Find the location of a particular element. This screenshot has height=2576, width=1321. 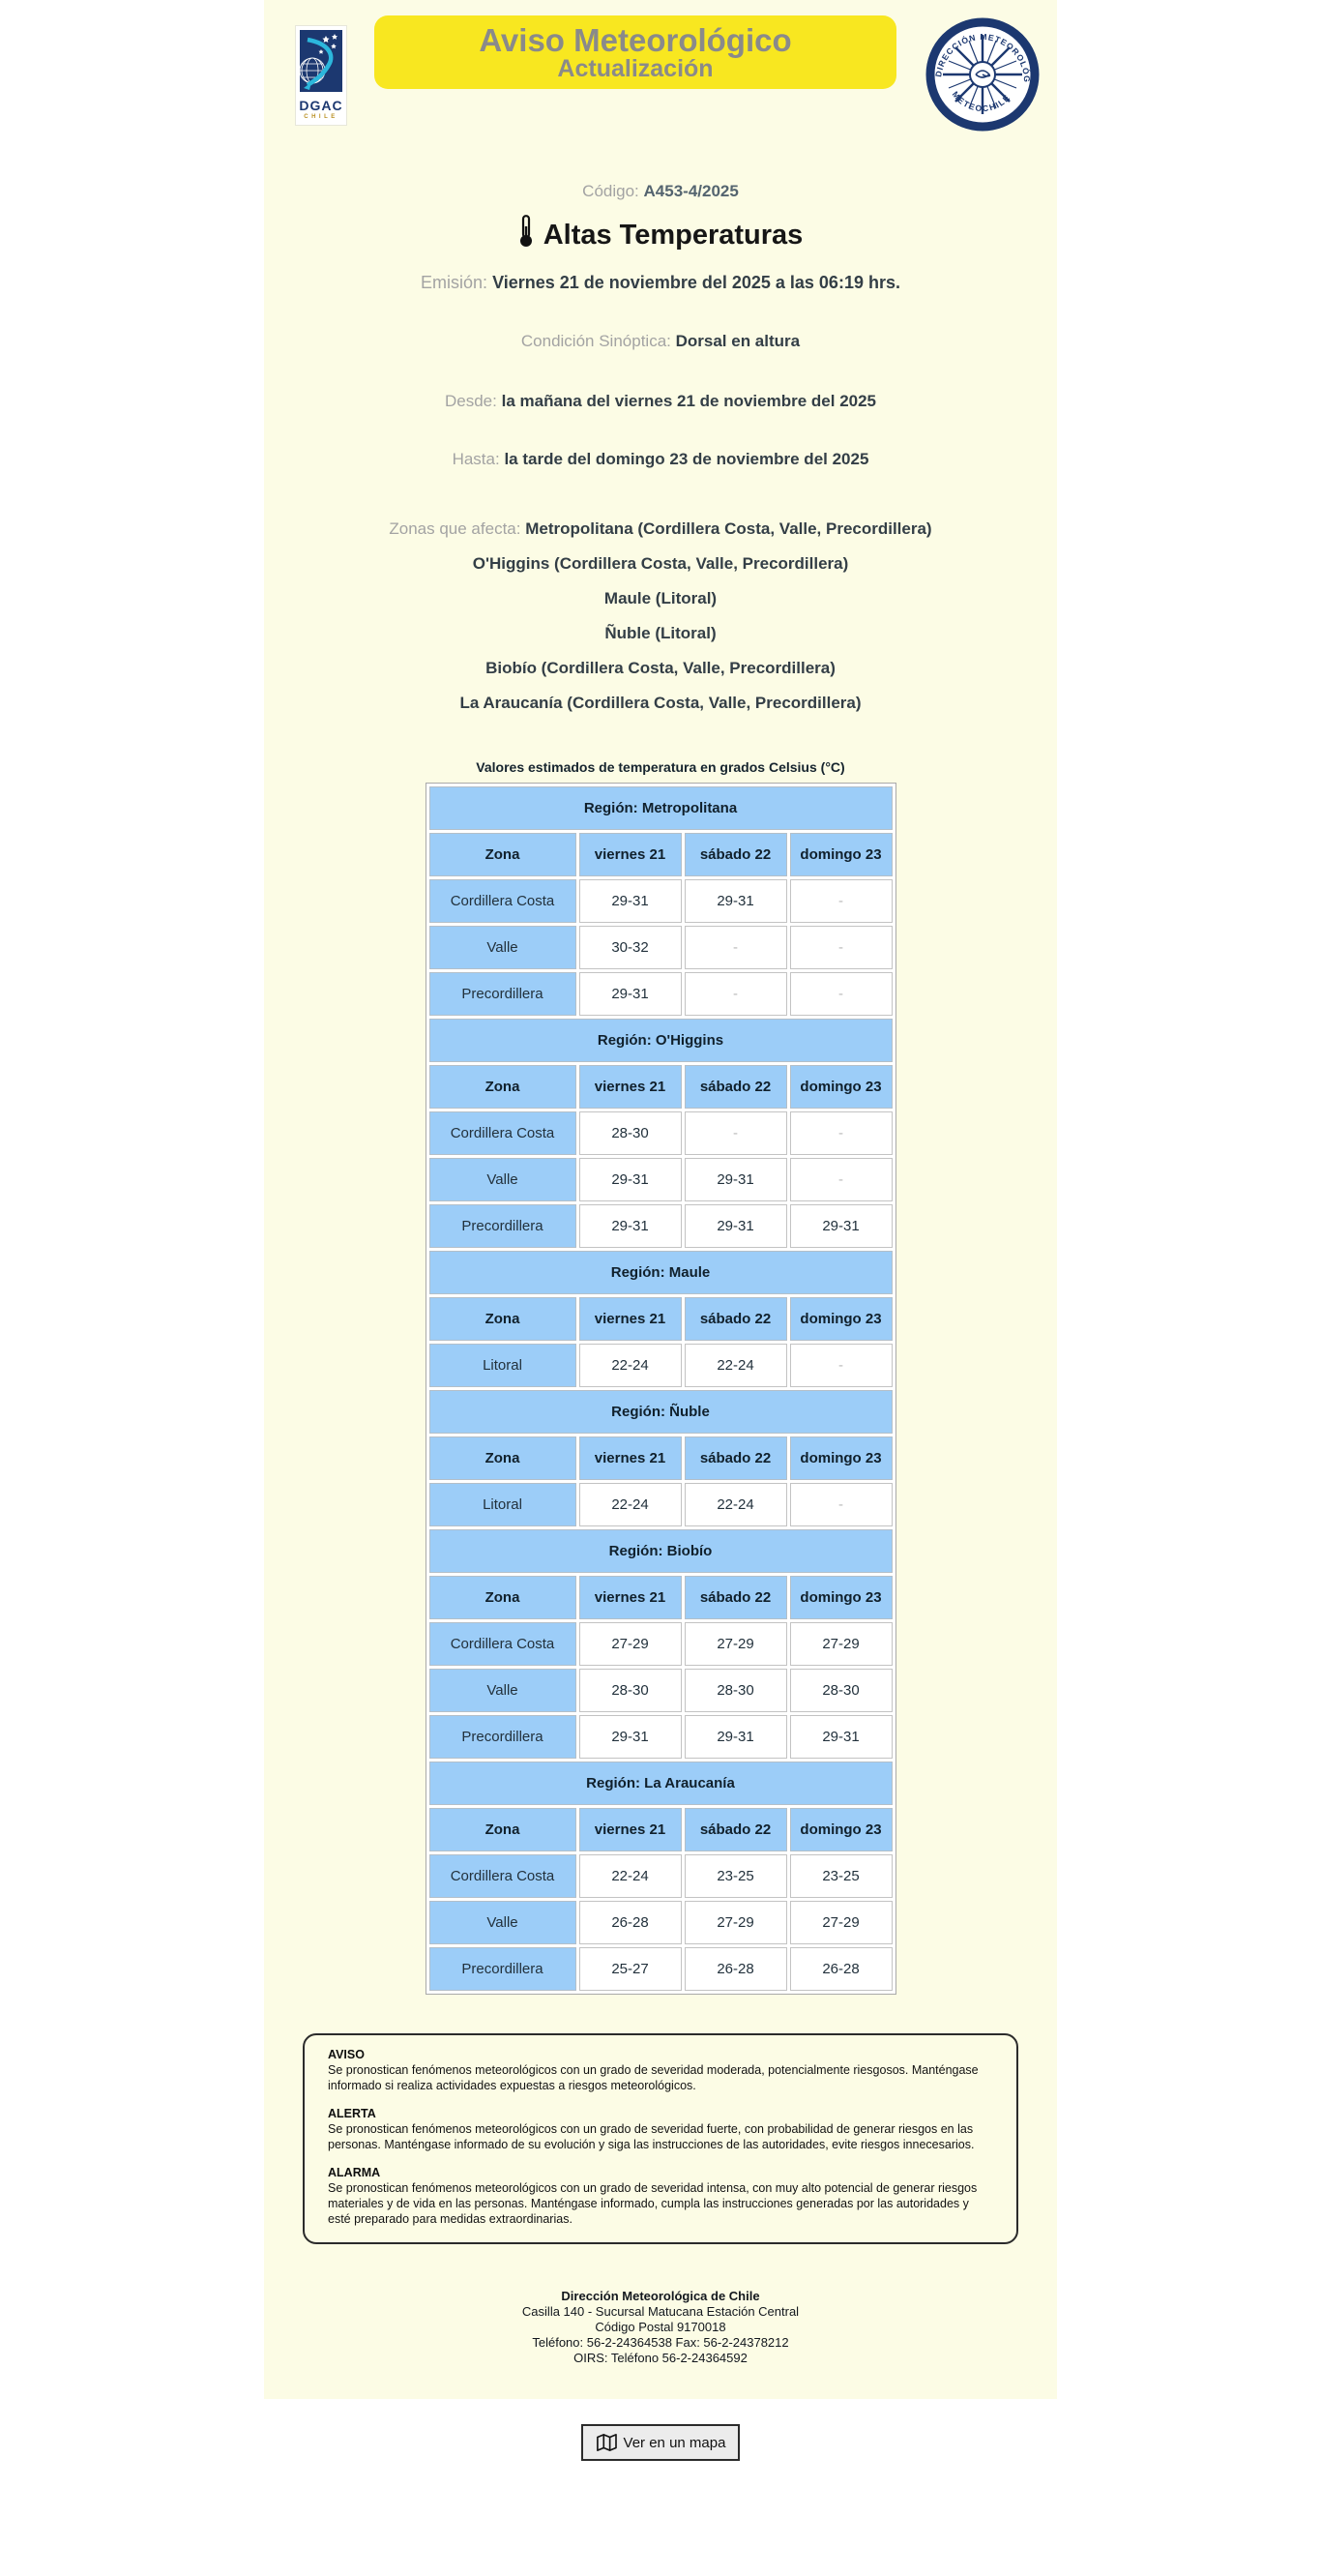

code-label: Código: is located at coordinates (611, 191).